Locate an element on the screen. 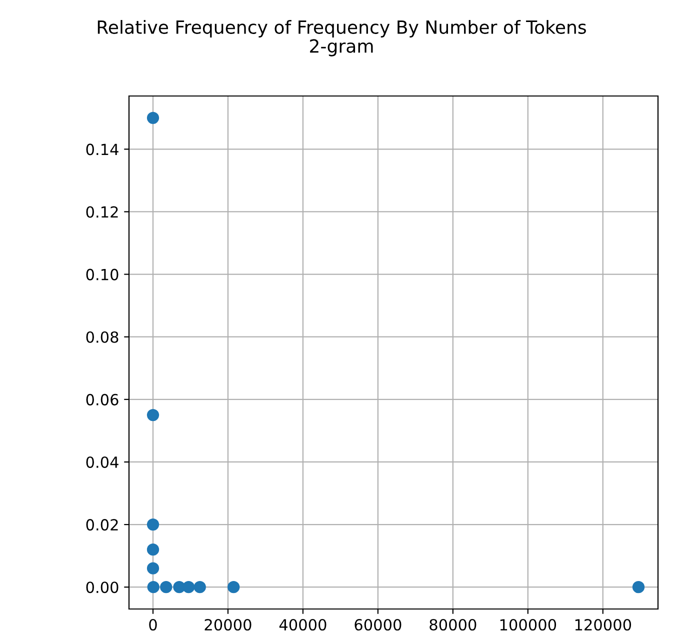  y-tick-label: 0.04 is located at coordinates (102, 462).